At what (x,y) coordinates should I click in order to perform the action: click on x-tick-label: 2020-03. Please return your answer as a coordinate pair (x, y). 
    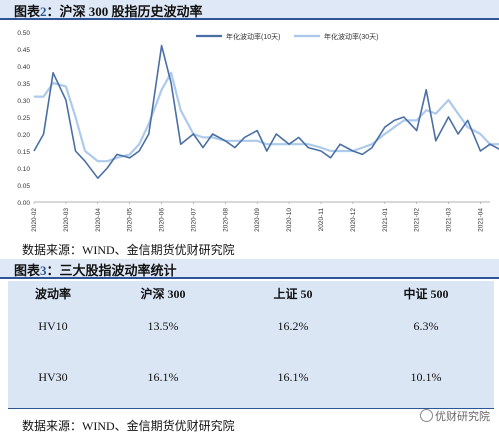
    Looking at the image, I should click on (66, 220).